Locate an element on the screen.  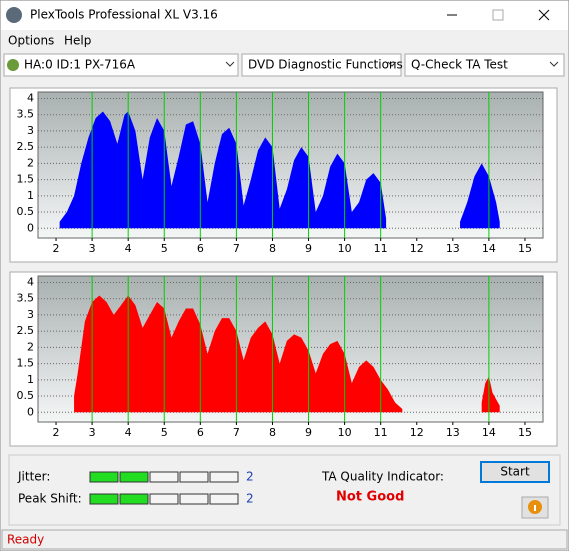
test-label: Q-Check TA Test is located at coordinates (459, 65).